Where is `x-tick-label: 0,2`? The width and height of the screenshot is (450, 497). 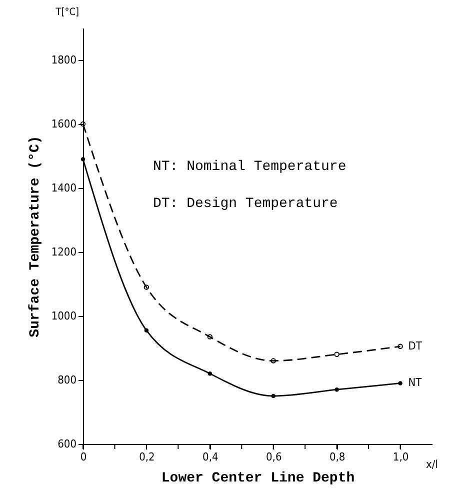
x-tick-label: 0,2 is located at coordinates (147, 457).